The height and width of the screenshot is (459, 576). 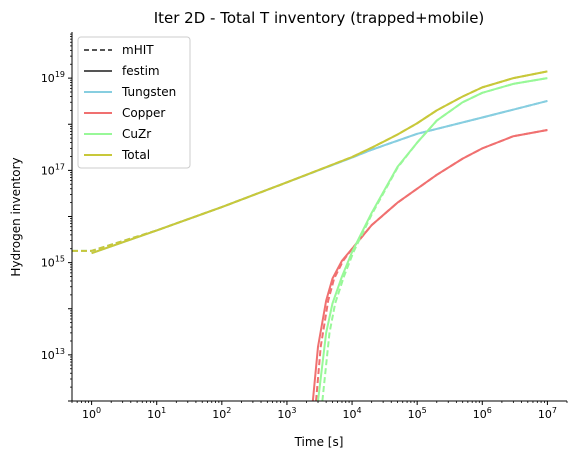 I want to click on x-tick-label: 10⁷, so click(x=547, y=413).